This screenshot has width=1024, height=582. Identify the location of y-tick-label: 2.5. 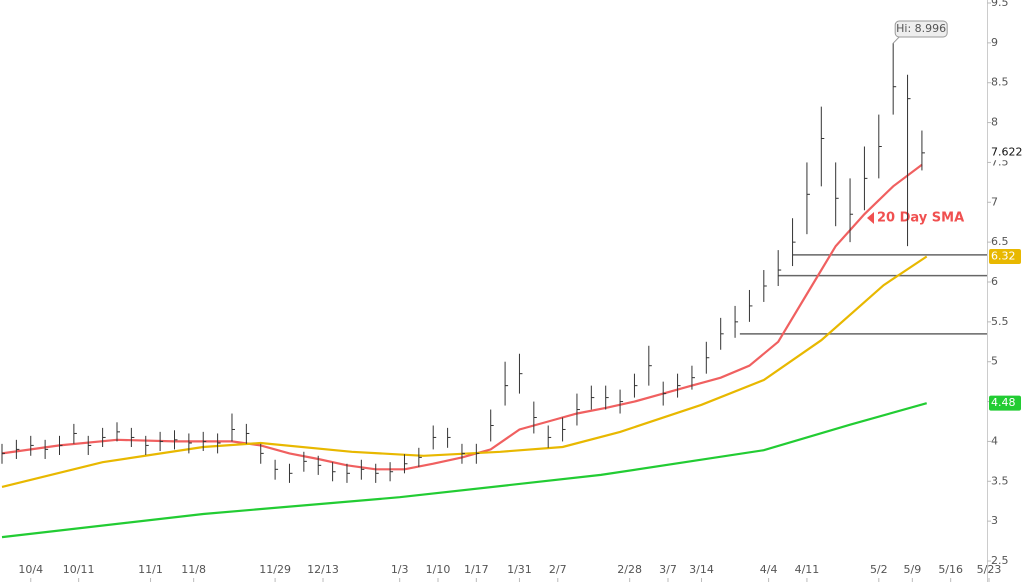
(1000, 560).